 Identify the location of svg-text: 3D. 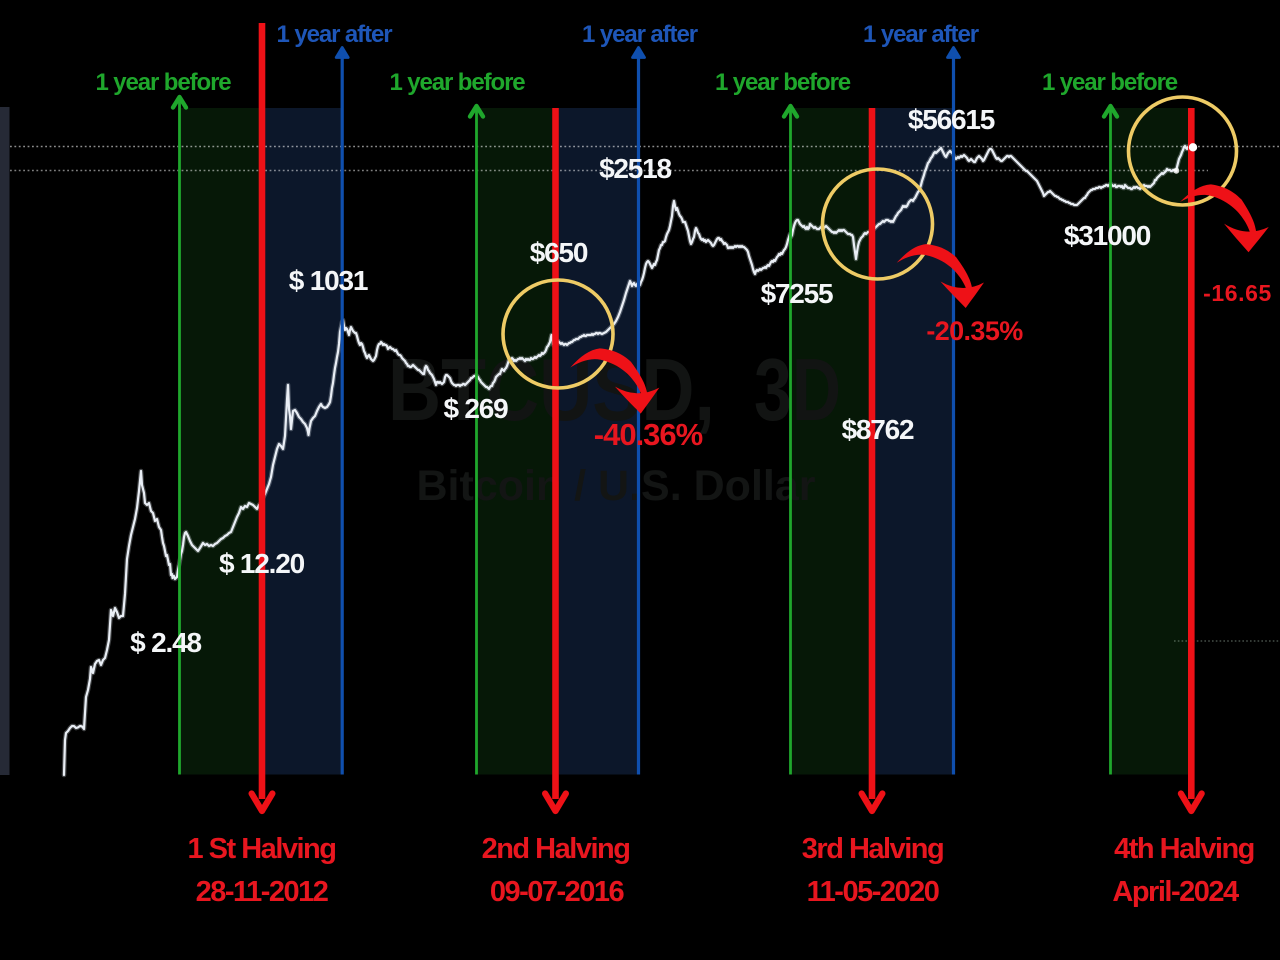
(797, 390).